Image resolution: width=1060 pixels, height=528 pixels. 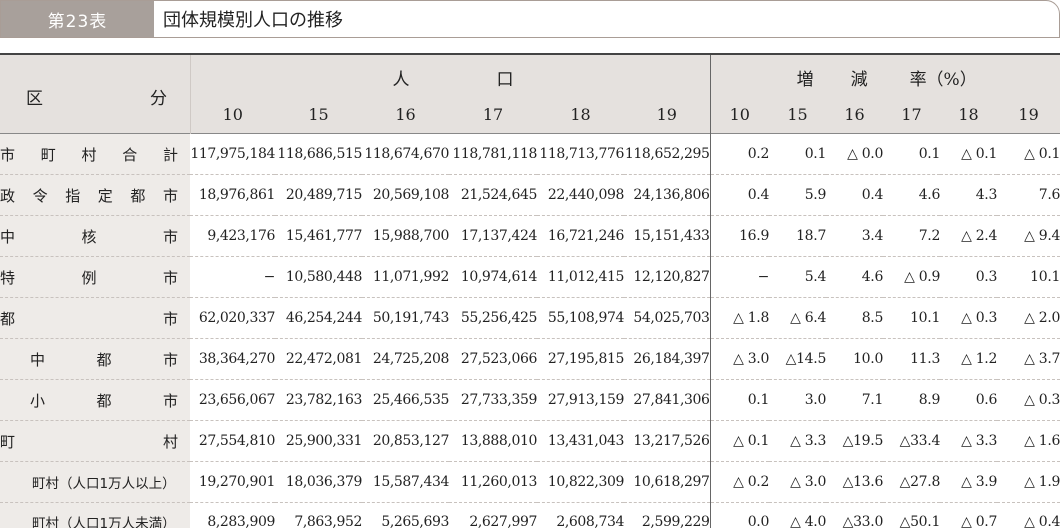 I want to click on population-cell: 9,423,176, so click(x=232, y=236).